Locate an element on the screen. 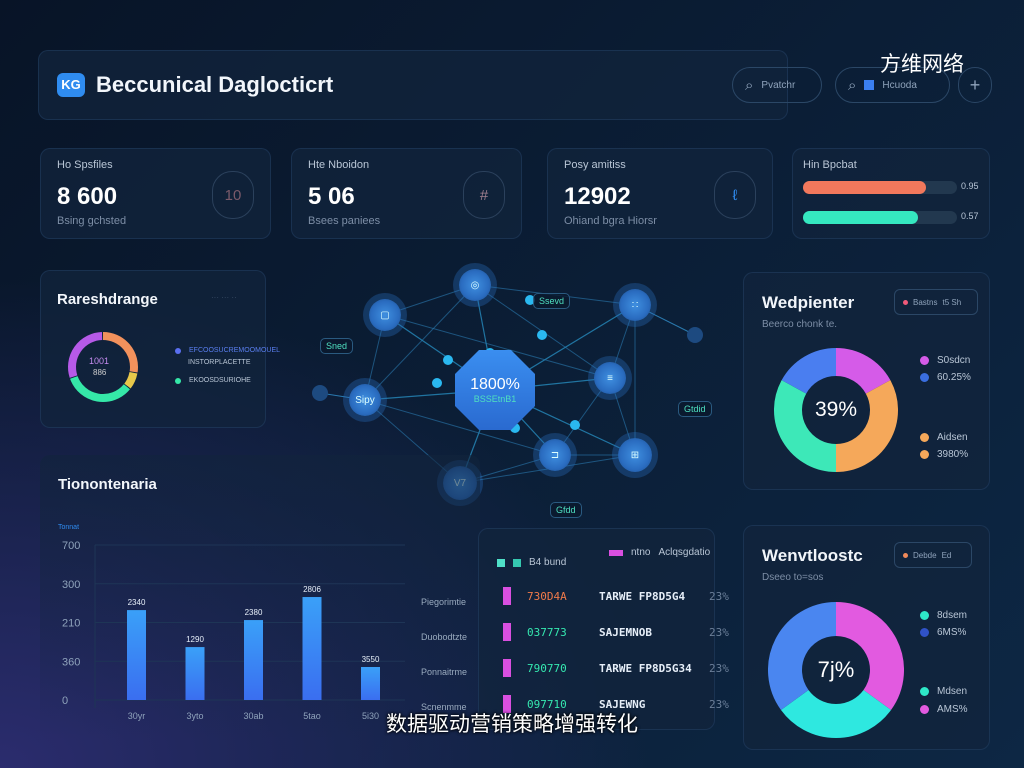  bar-data-label: 2806 is located at coordinates (312, 589).